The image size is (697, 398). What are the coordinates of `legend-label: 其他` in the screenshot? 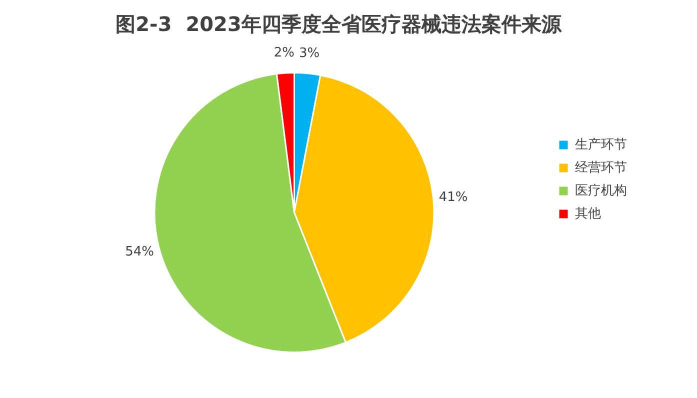 It's located at (588, 214).